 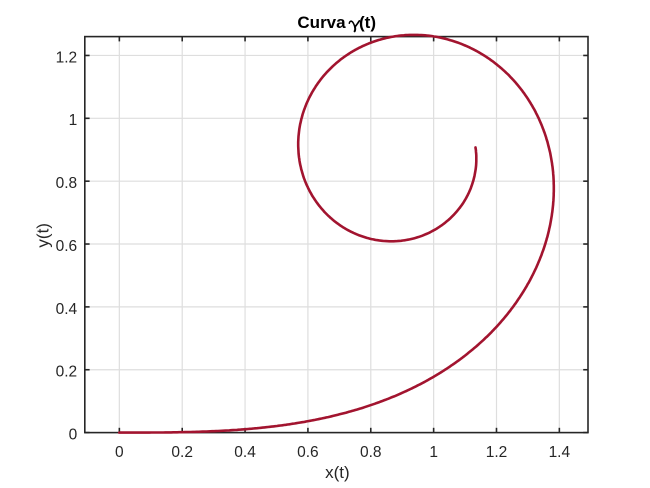 I want to click on svg-text: (t), so click(x=367, y=22).